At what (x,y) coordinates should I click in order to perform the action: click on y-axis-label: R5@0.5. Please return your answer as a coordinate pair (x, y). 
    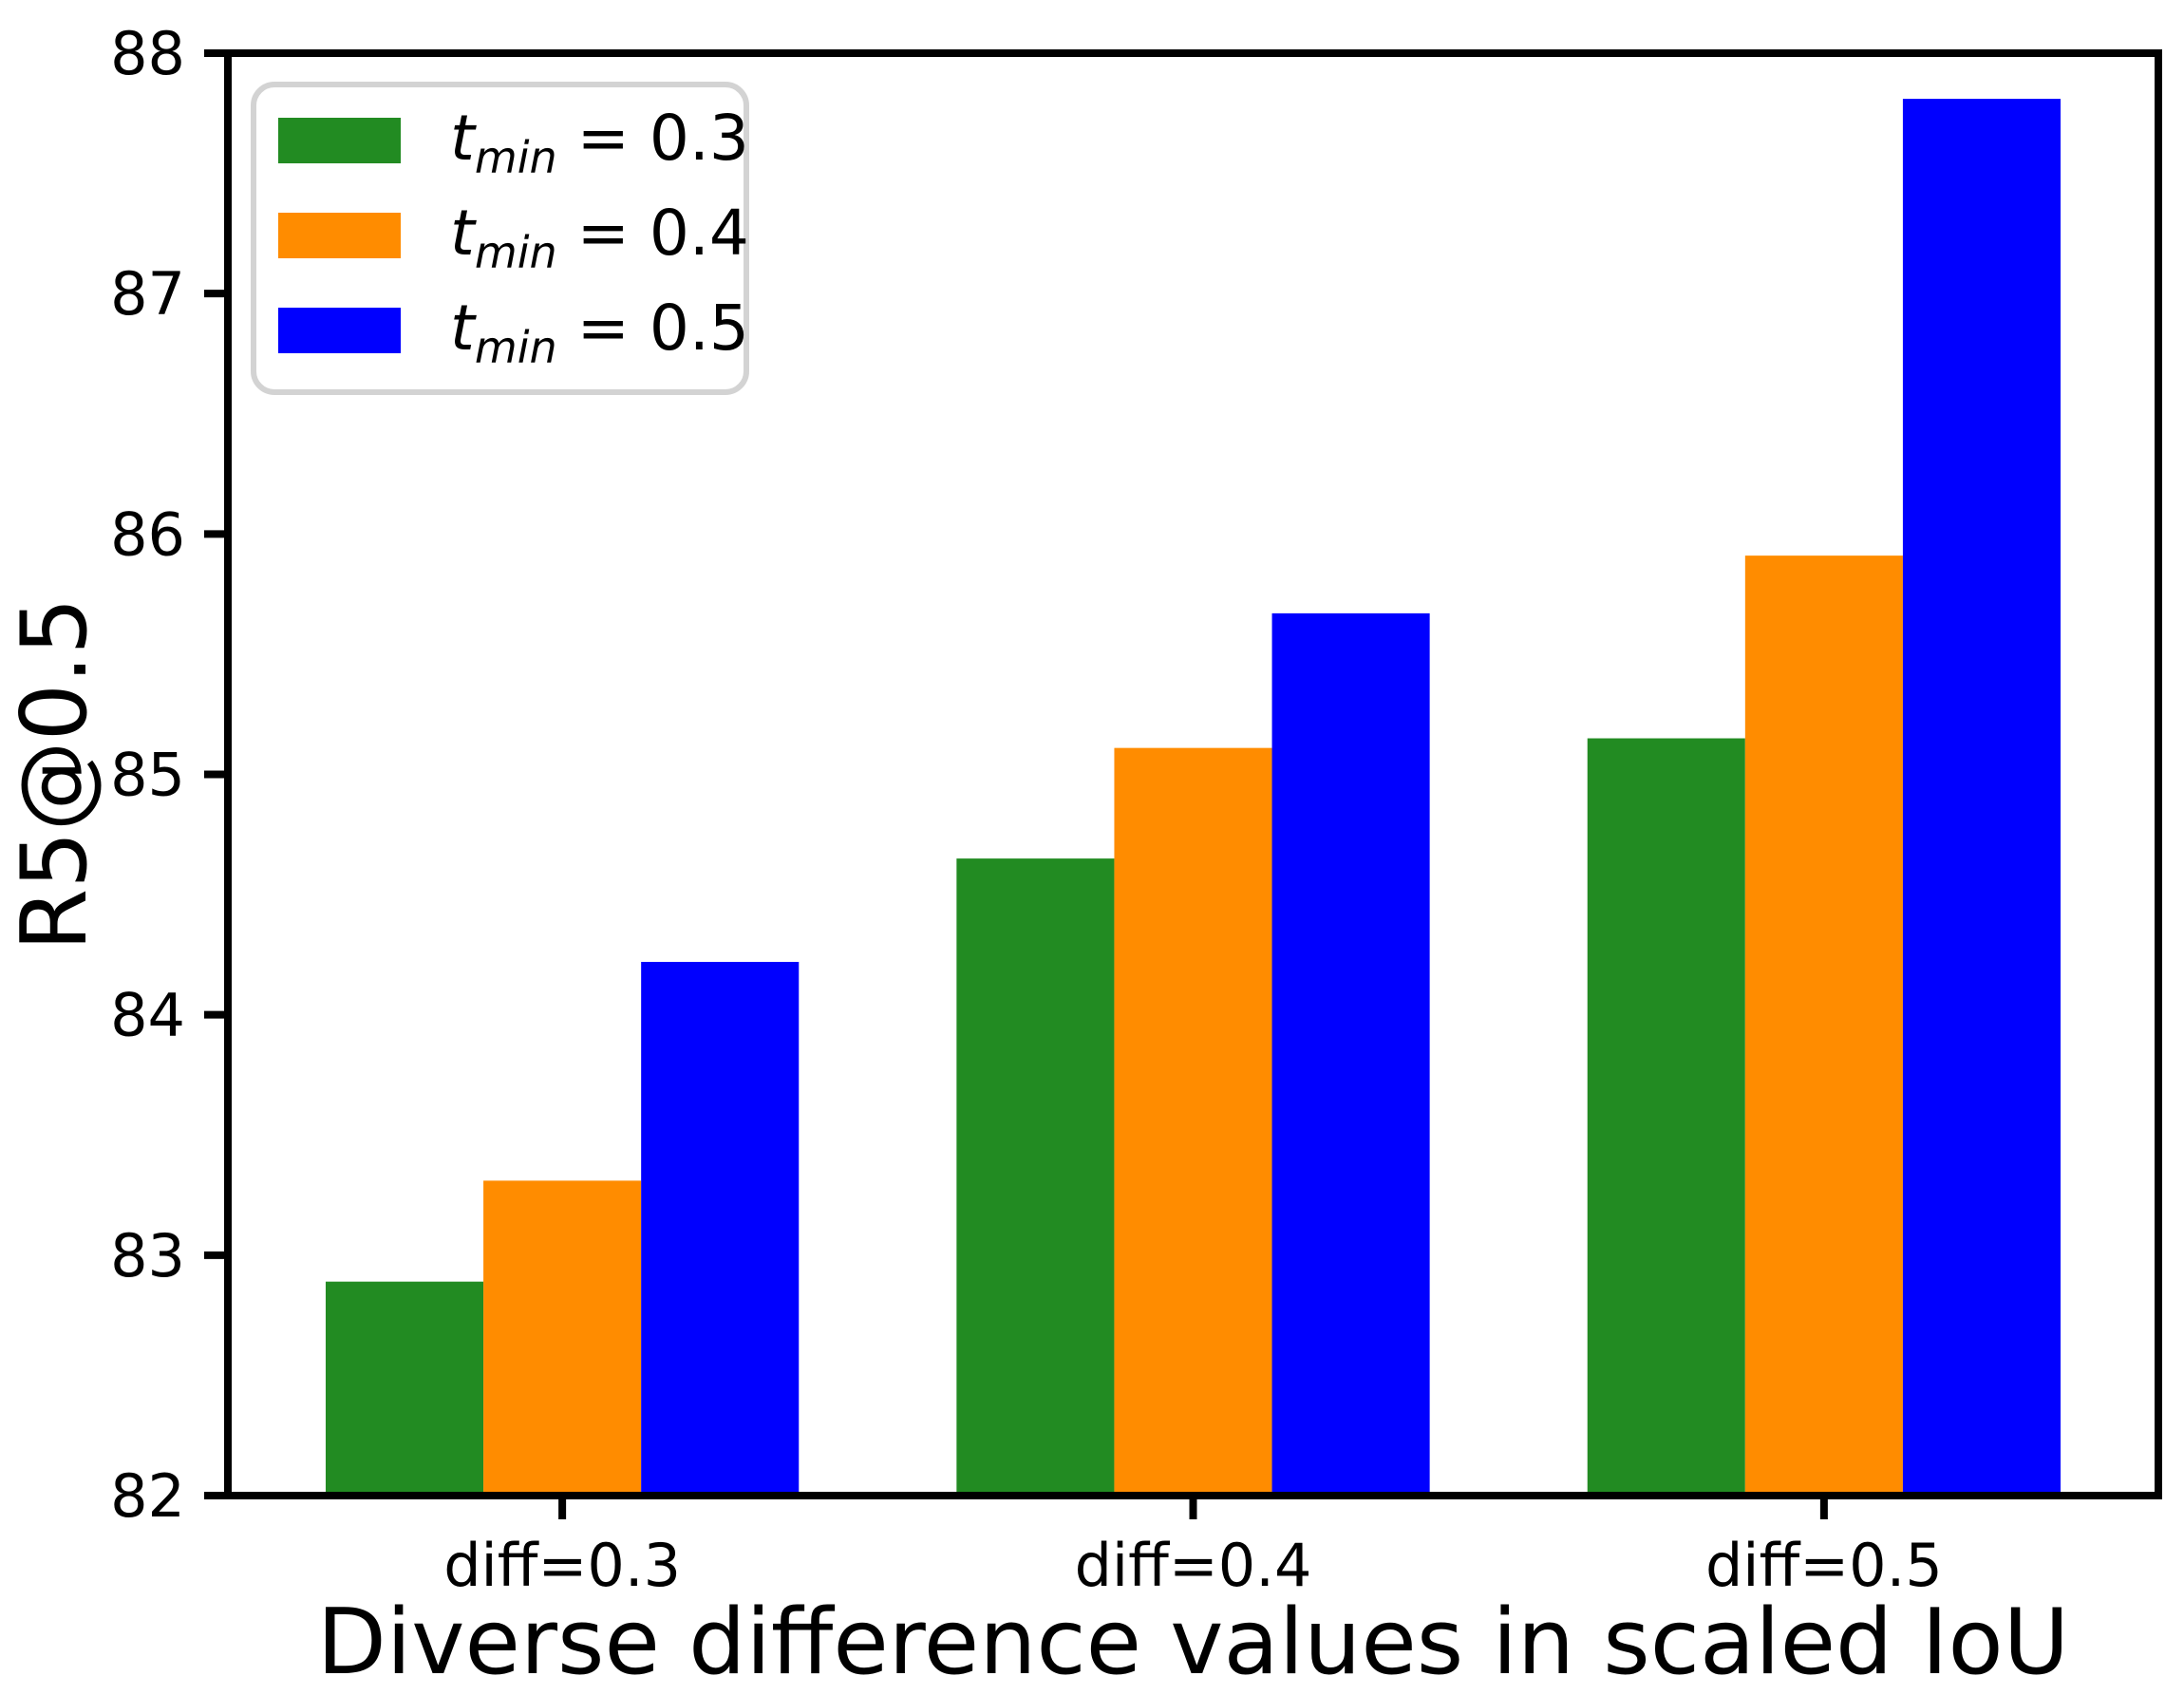
    Looking at the image, I should click on (55, 774).